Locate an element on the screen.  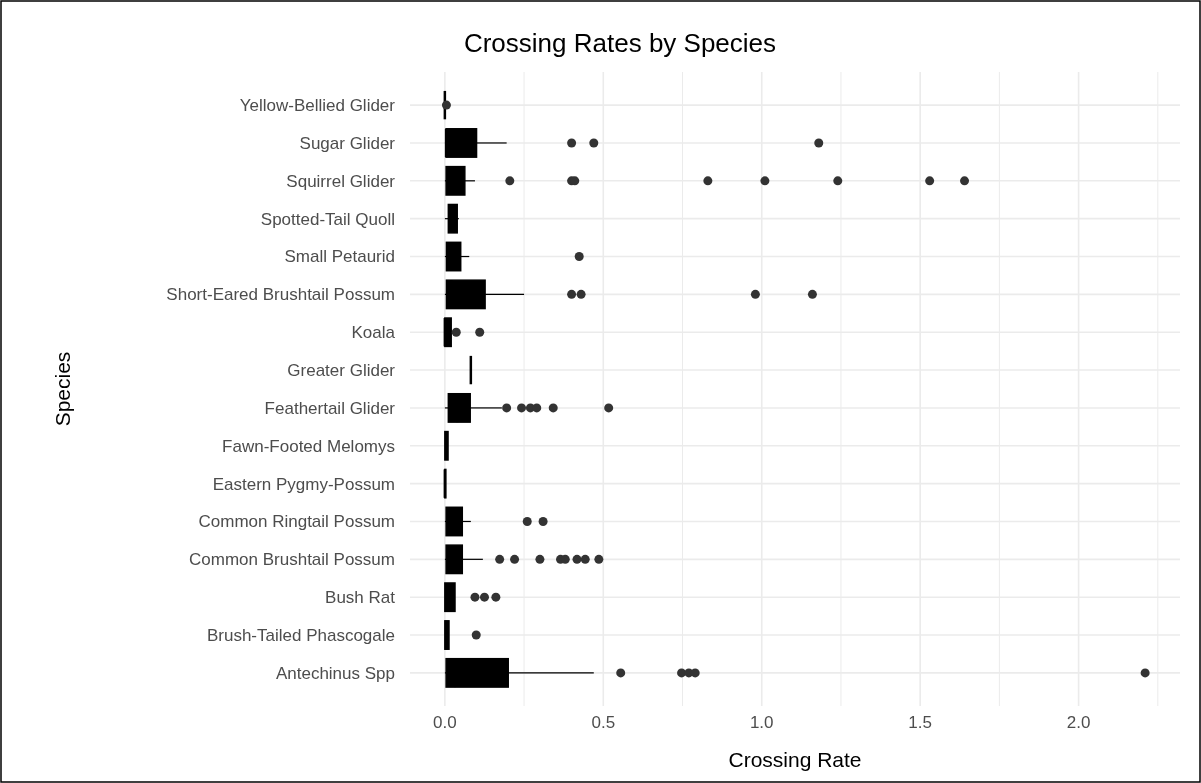
x-tick-label: 0.0 is located at coordinates (445, 722).